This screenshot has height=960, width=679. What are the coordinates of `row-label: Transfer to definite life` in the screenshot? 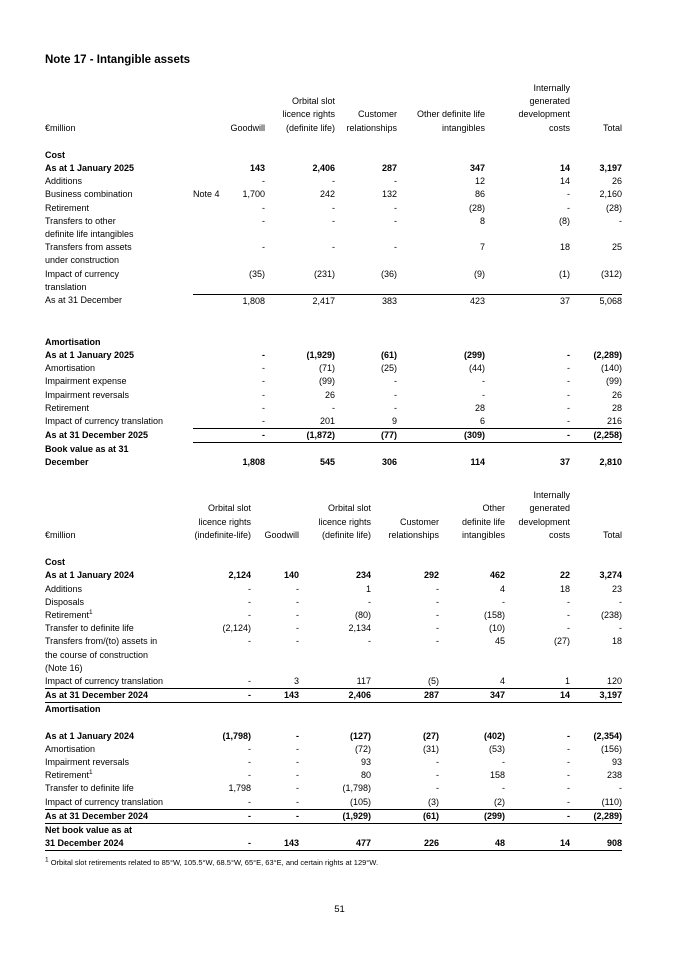 It's located at (89, 628).